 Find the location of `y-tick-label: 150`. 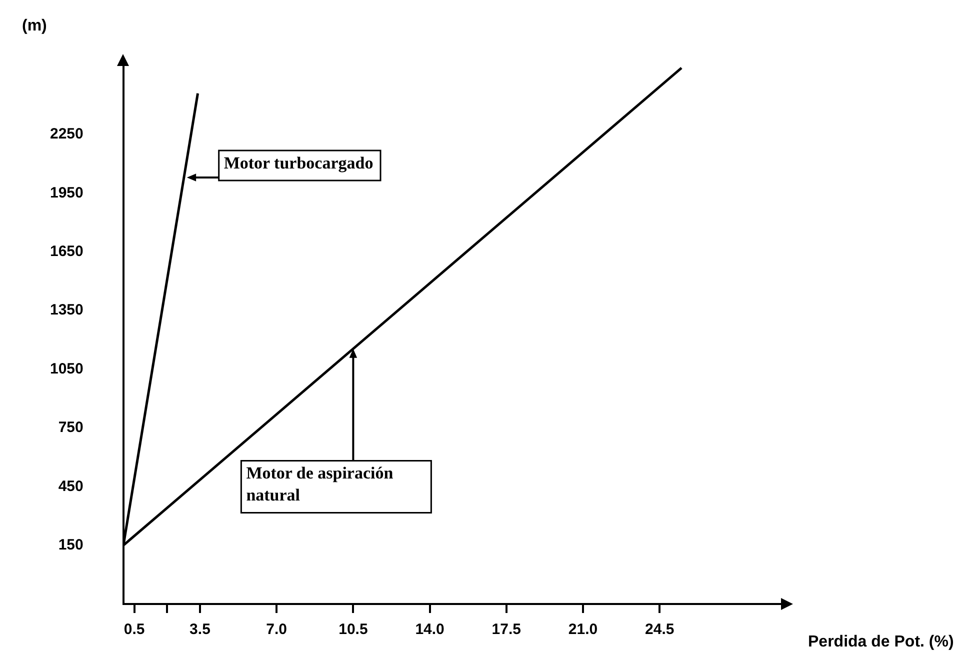

y-tick-label: 150 is located at coordinates (71, 545).